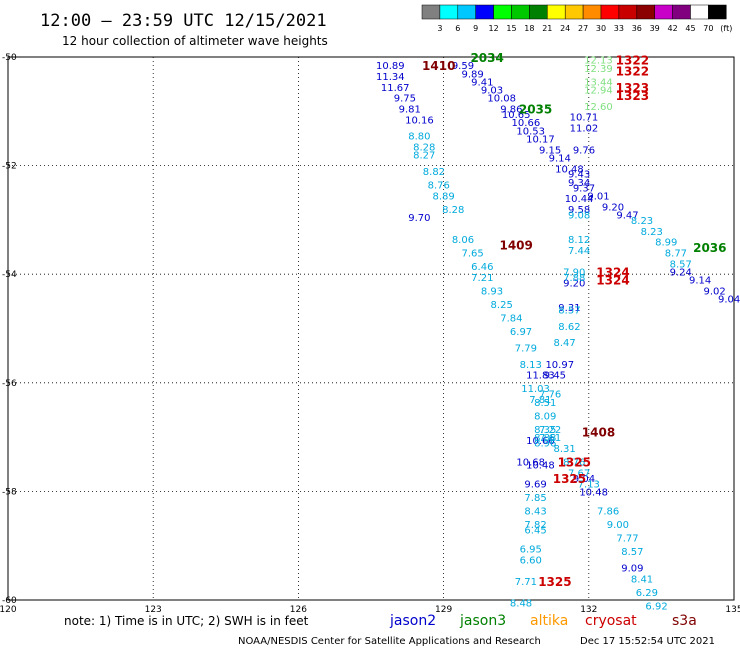 This screenshot has width=740, height=650. I want to click on wave-height-point: 6.60, so click(531, 560).